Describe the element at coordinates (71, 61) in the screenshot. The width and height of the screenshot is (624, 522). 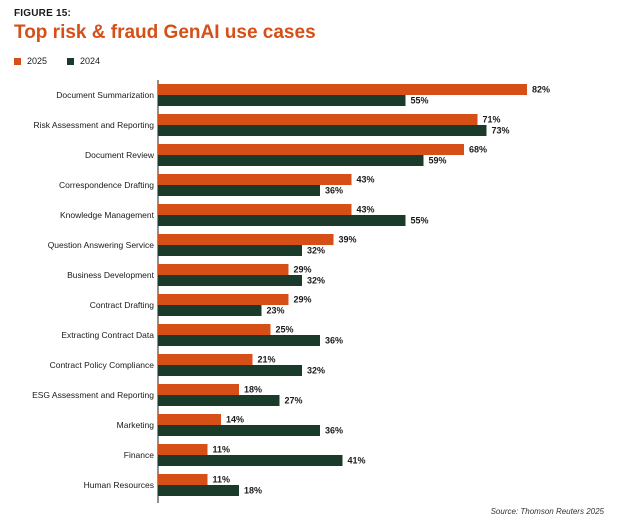
I see `legend-swatch-2024` at that location.